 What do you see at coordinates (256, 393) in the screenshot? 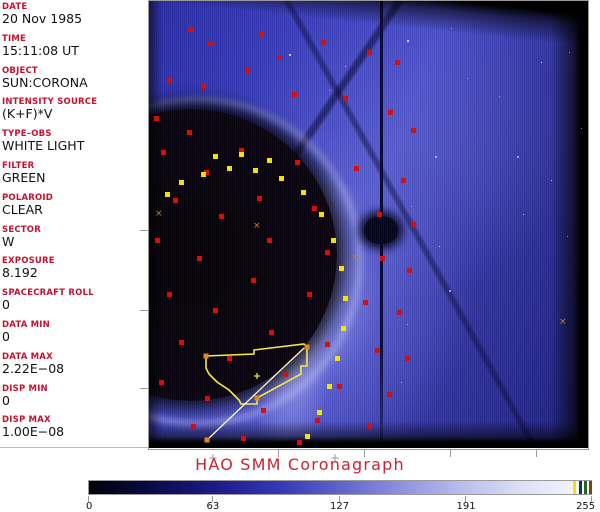
I see `polygon-vertices` at bounding box center [256, 393].